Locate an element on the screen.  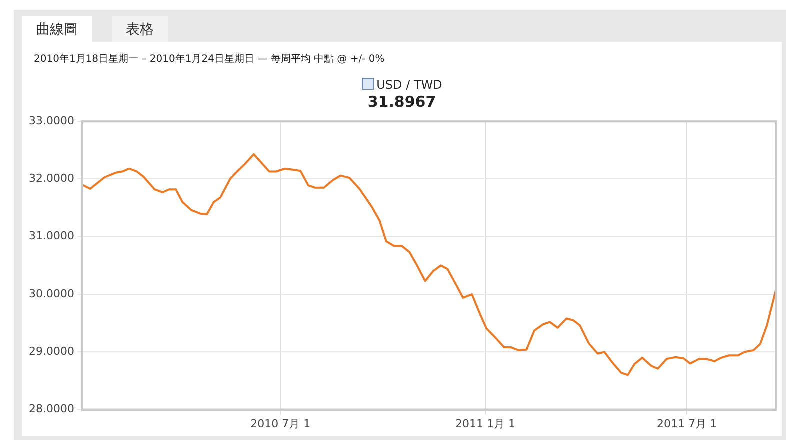
y-tick-label: 32.0000 is located at coordinates (51, 179).